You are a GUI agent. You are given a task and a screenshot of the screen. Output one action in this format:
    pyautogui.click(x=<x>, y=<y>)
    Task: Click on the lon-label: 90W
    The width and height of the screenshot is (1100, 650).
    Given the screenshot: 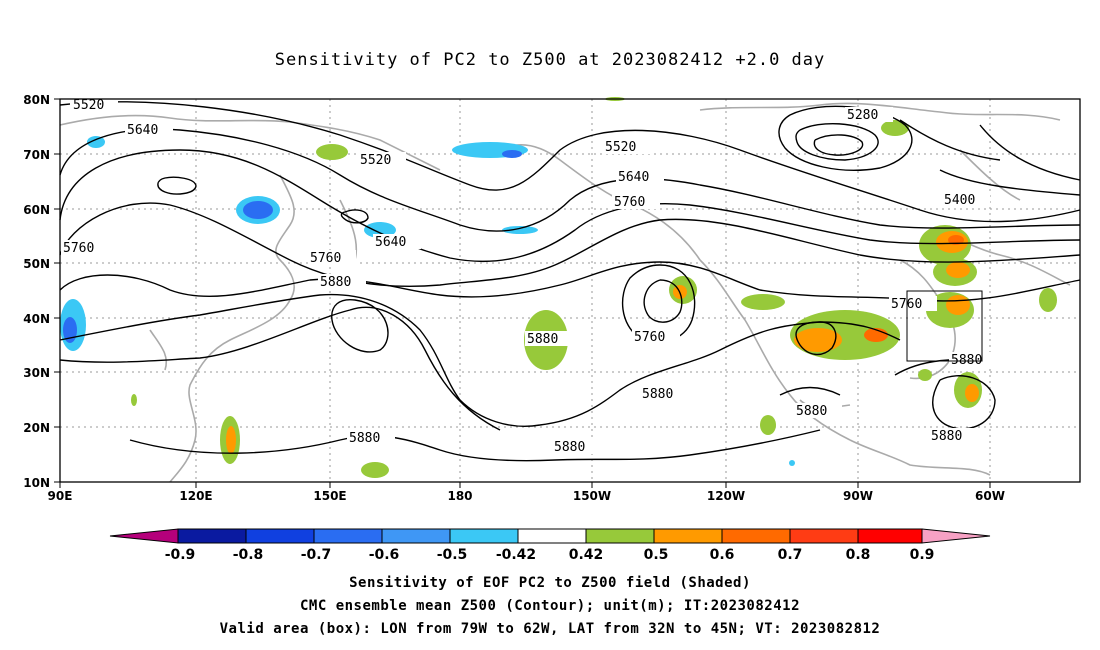 What is the action you would take?
    pyautogui.click(x=858, y=496)
    